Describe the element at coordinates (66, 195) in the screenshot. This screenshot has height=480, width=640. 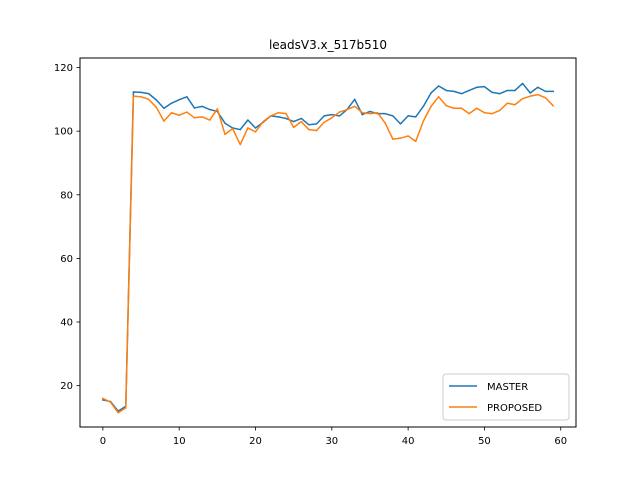
I see `y-tick-label: 80` at that location.